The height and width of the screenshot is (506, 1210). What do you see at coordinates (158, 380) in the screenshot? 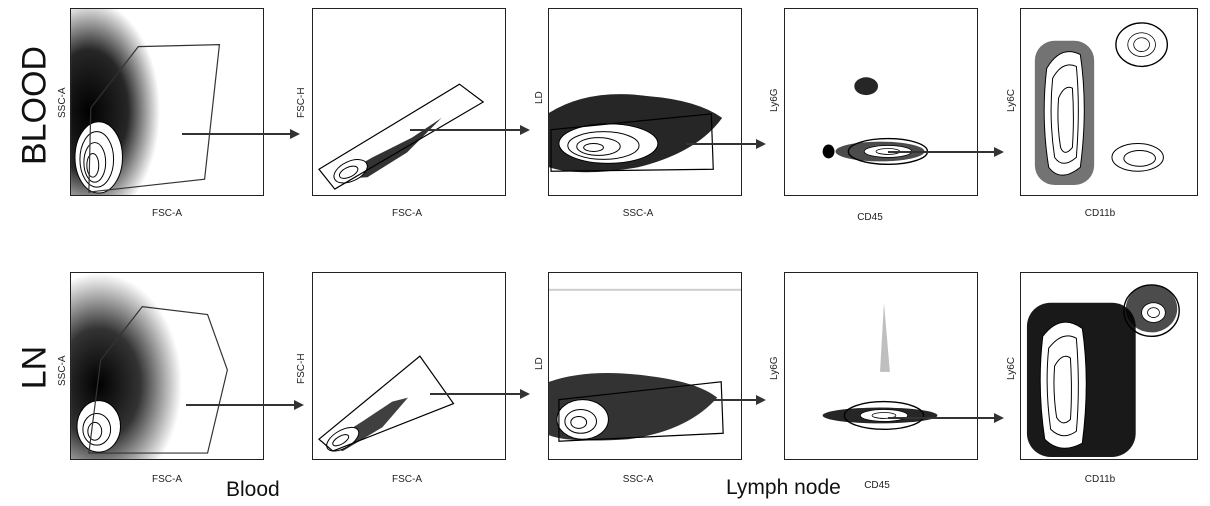
I see `ln-fsc-ssc-gate` at bounding box center [158, 380].